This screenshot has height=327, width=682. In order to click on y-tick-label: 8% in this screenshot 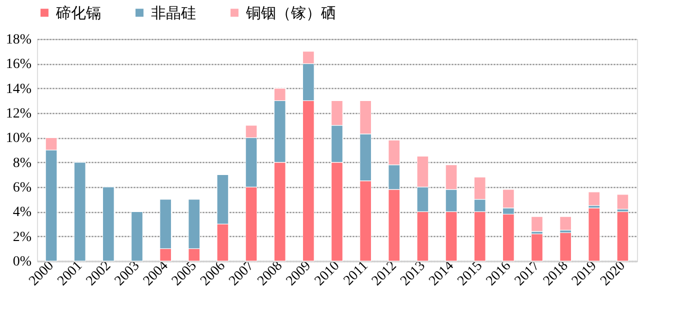, I will do `click(22, 163)`.